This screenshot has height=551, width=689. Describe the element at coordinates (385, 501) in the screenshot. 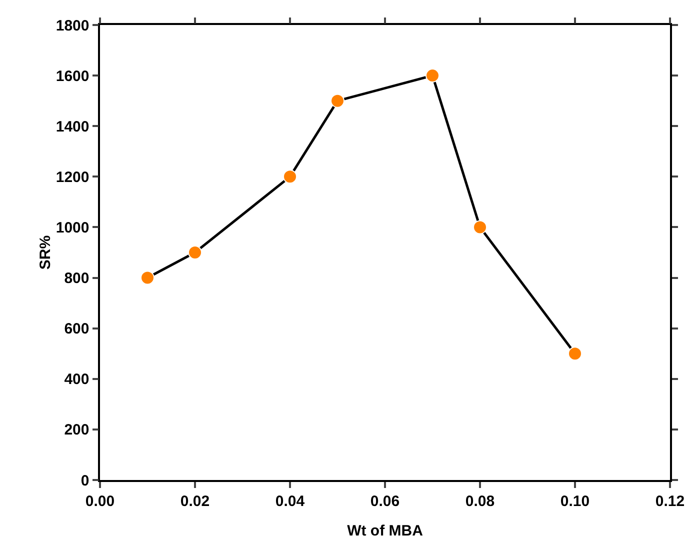

I see `x-tick-label: 0.06` at that location.